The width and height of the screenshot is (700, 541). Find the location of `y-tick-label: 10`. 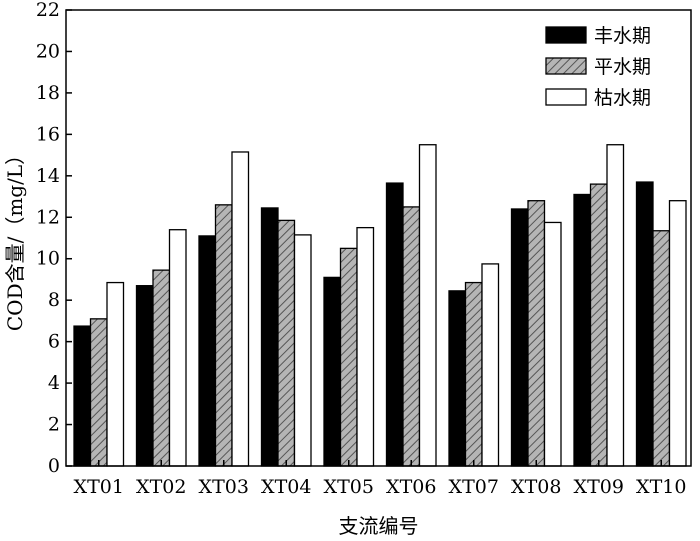

y-tick-label: 10 is located at coordinates (48, 259).